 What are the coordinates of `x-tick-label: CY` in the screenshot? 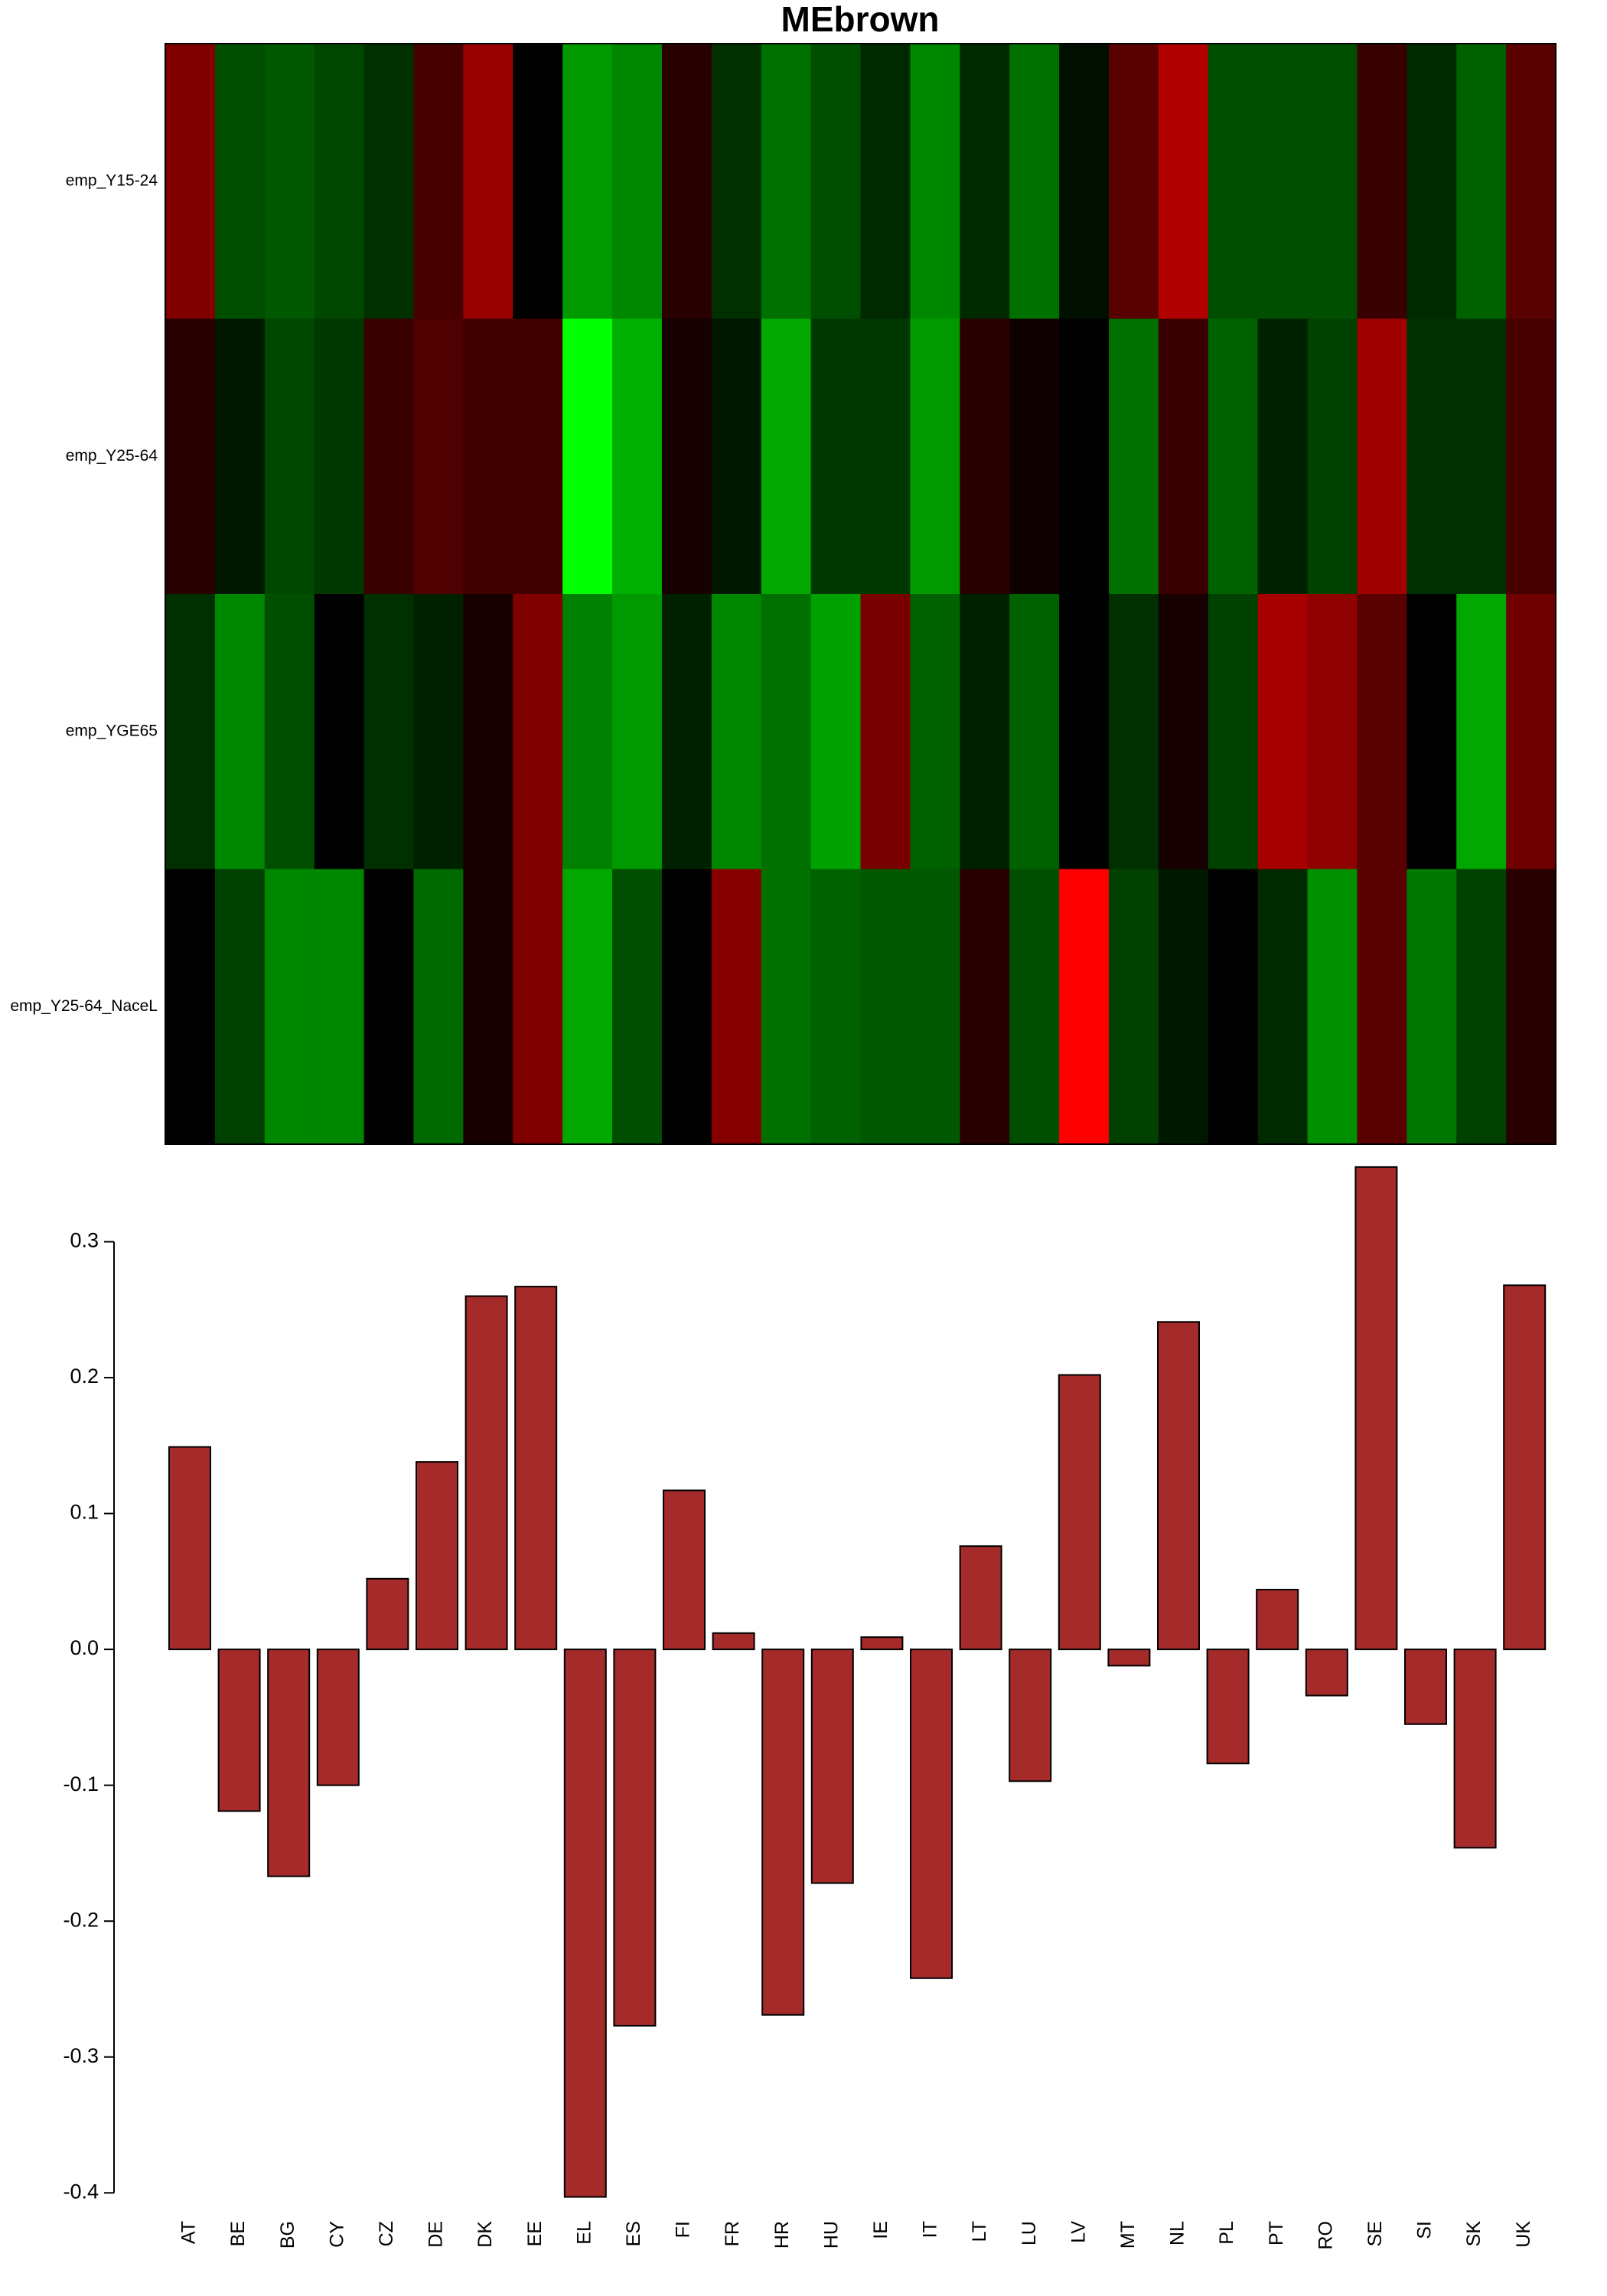 It's located at (337, 2234).